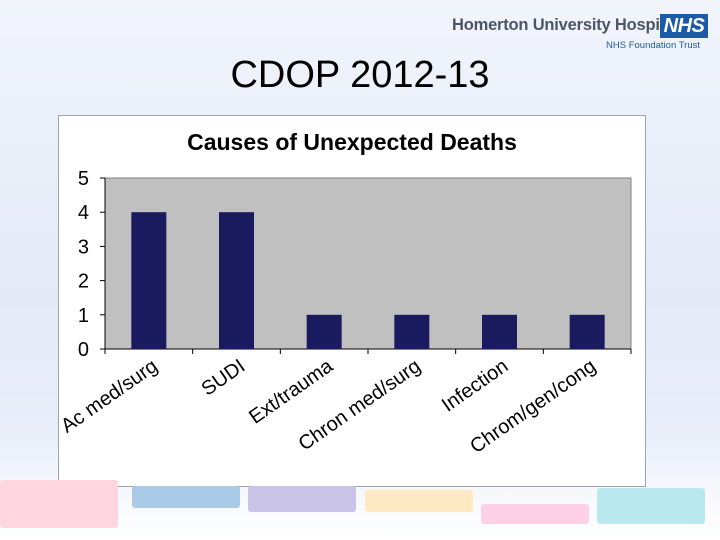 This screenshot has height=540, width=720. What do you see at coordinates (224, 377) in the screenshot?
I see `x-tick-label: SUDI` at bounding box center [224, 377].